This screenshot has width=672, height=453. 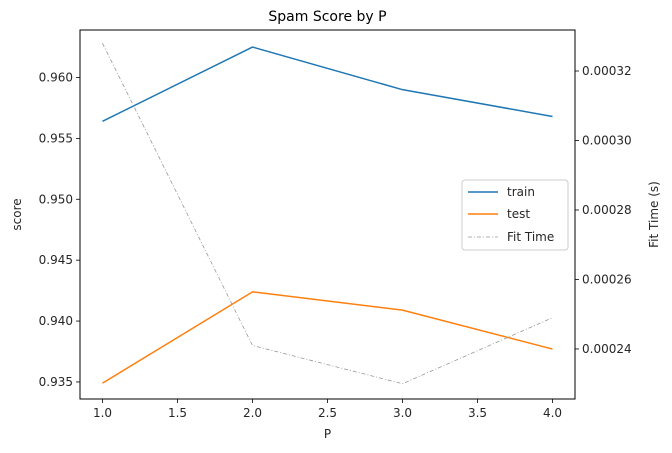 What do you see at coordinates (102, 413) in the screenshot?
I see `x-tick-label: 1.0` at bounding box center [102, 413].